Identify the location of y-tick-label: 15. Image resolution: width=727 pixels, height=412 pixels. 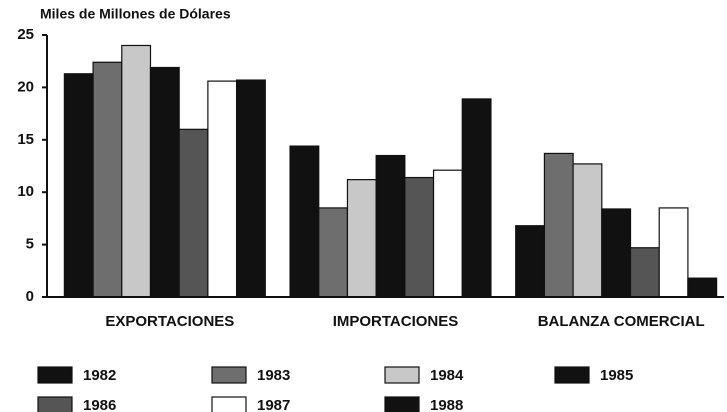
(25, 139).